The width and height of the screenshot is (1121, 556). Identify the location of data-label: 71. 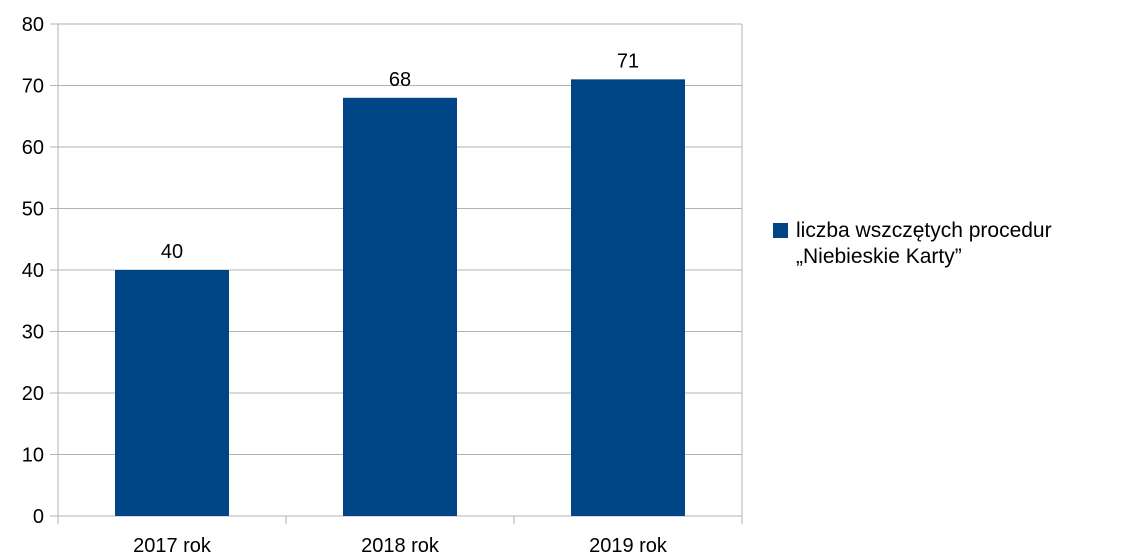
(628, 61).